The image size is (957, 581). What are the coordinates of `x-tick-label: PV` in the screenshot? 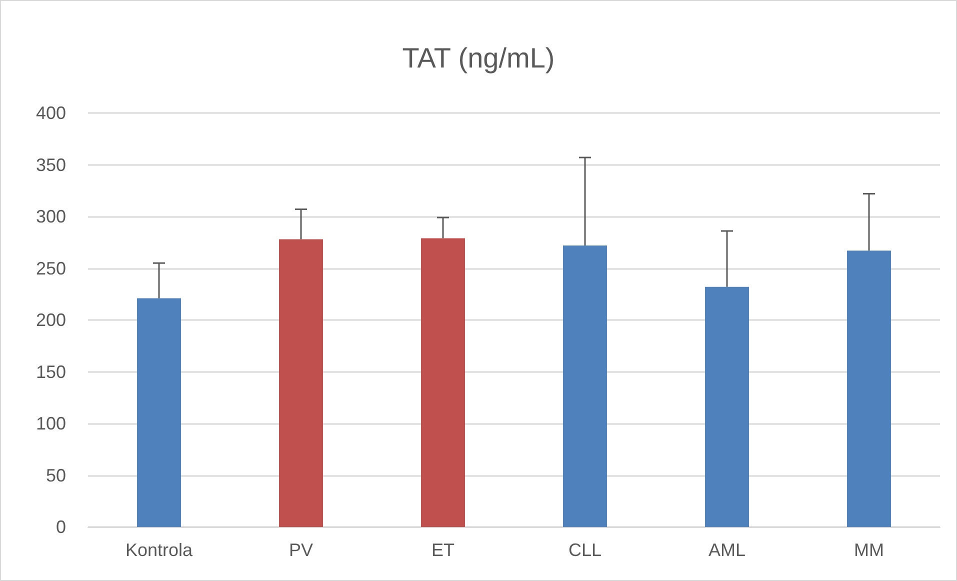 It's located at (301, 550).